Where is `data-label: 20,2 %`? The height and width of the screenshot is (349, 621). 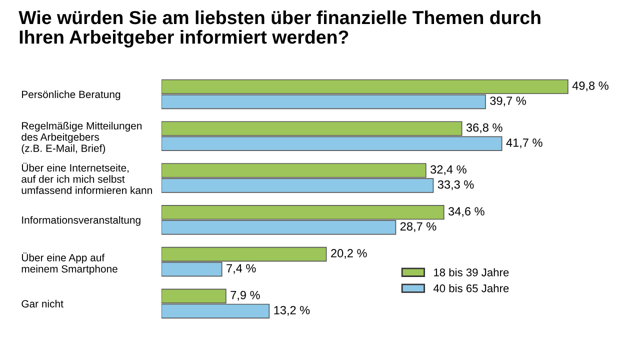 data-label: 20,2 % is located at coordinates (349, 254).